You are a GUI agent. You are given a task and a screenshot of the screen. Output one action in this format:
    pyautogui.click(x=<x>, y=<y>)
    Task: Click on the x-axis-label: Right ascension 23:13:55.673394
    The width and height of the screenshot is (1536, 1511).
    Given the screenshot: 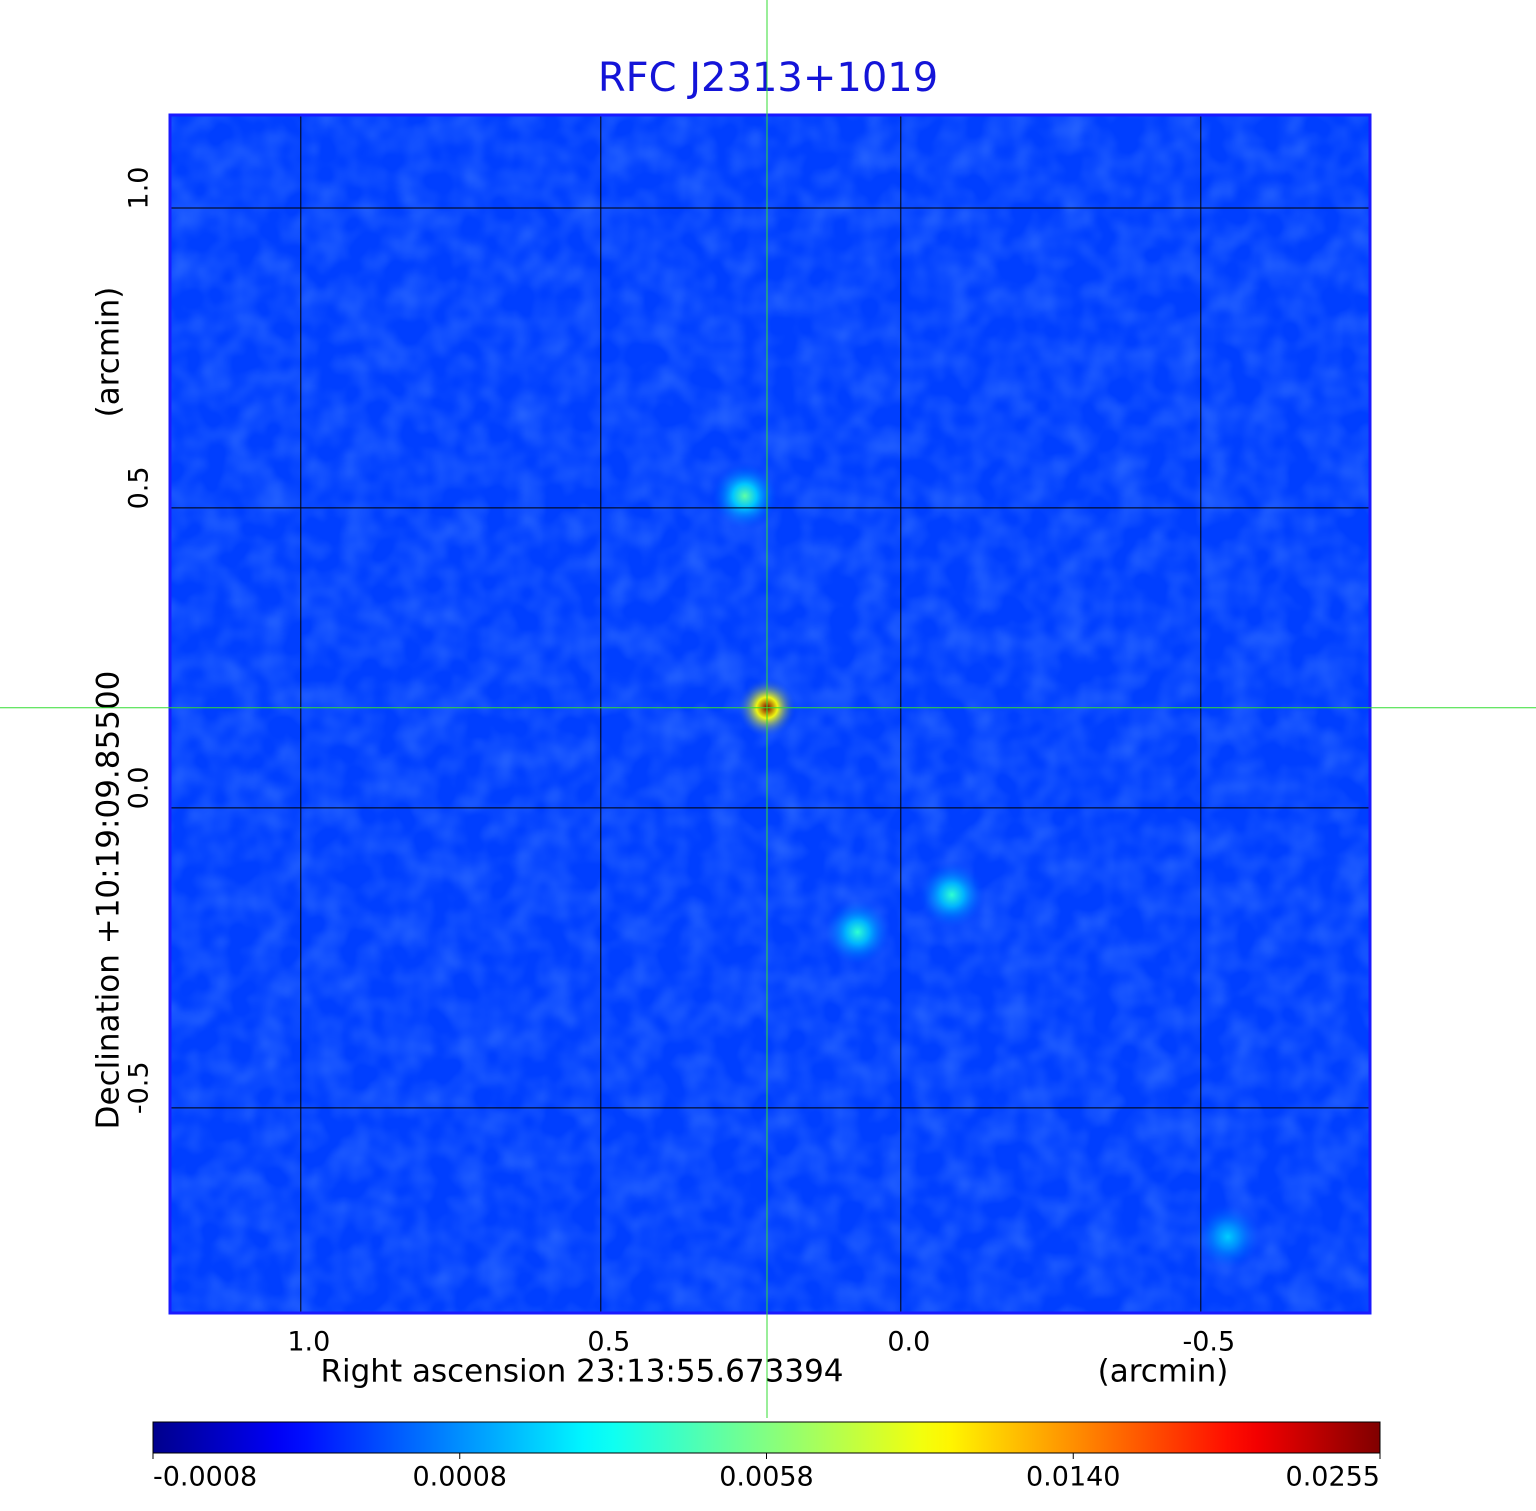 What is the action you would take?
    pyautogui.click(x=581, y=1372)
    